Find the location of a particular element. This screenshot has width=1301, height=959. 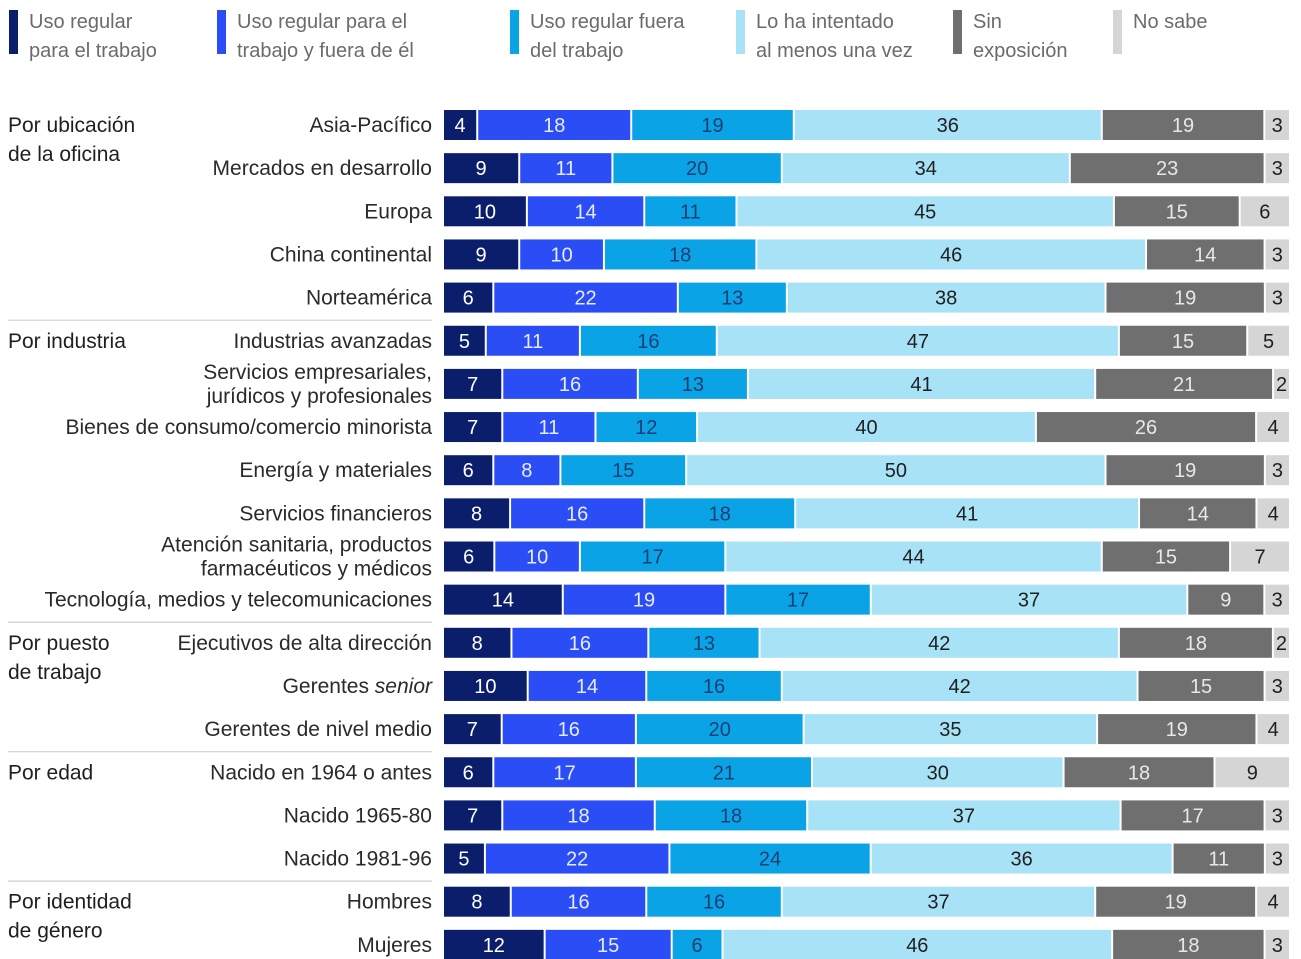

group-label: Por ubicación de la oficina is located at coordinates (71, 140).